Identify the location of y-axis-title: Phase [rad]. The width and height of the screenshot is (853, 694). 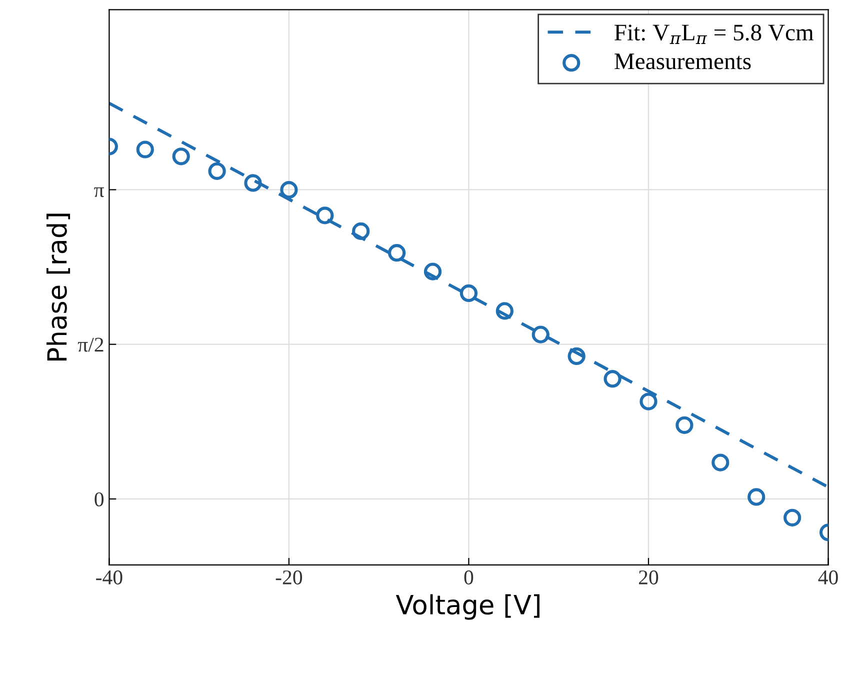
(58, 287).